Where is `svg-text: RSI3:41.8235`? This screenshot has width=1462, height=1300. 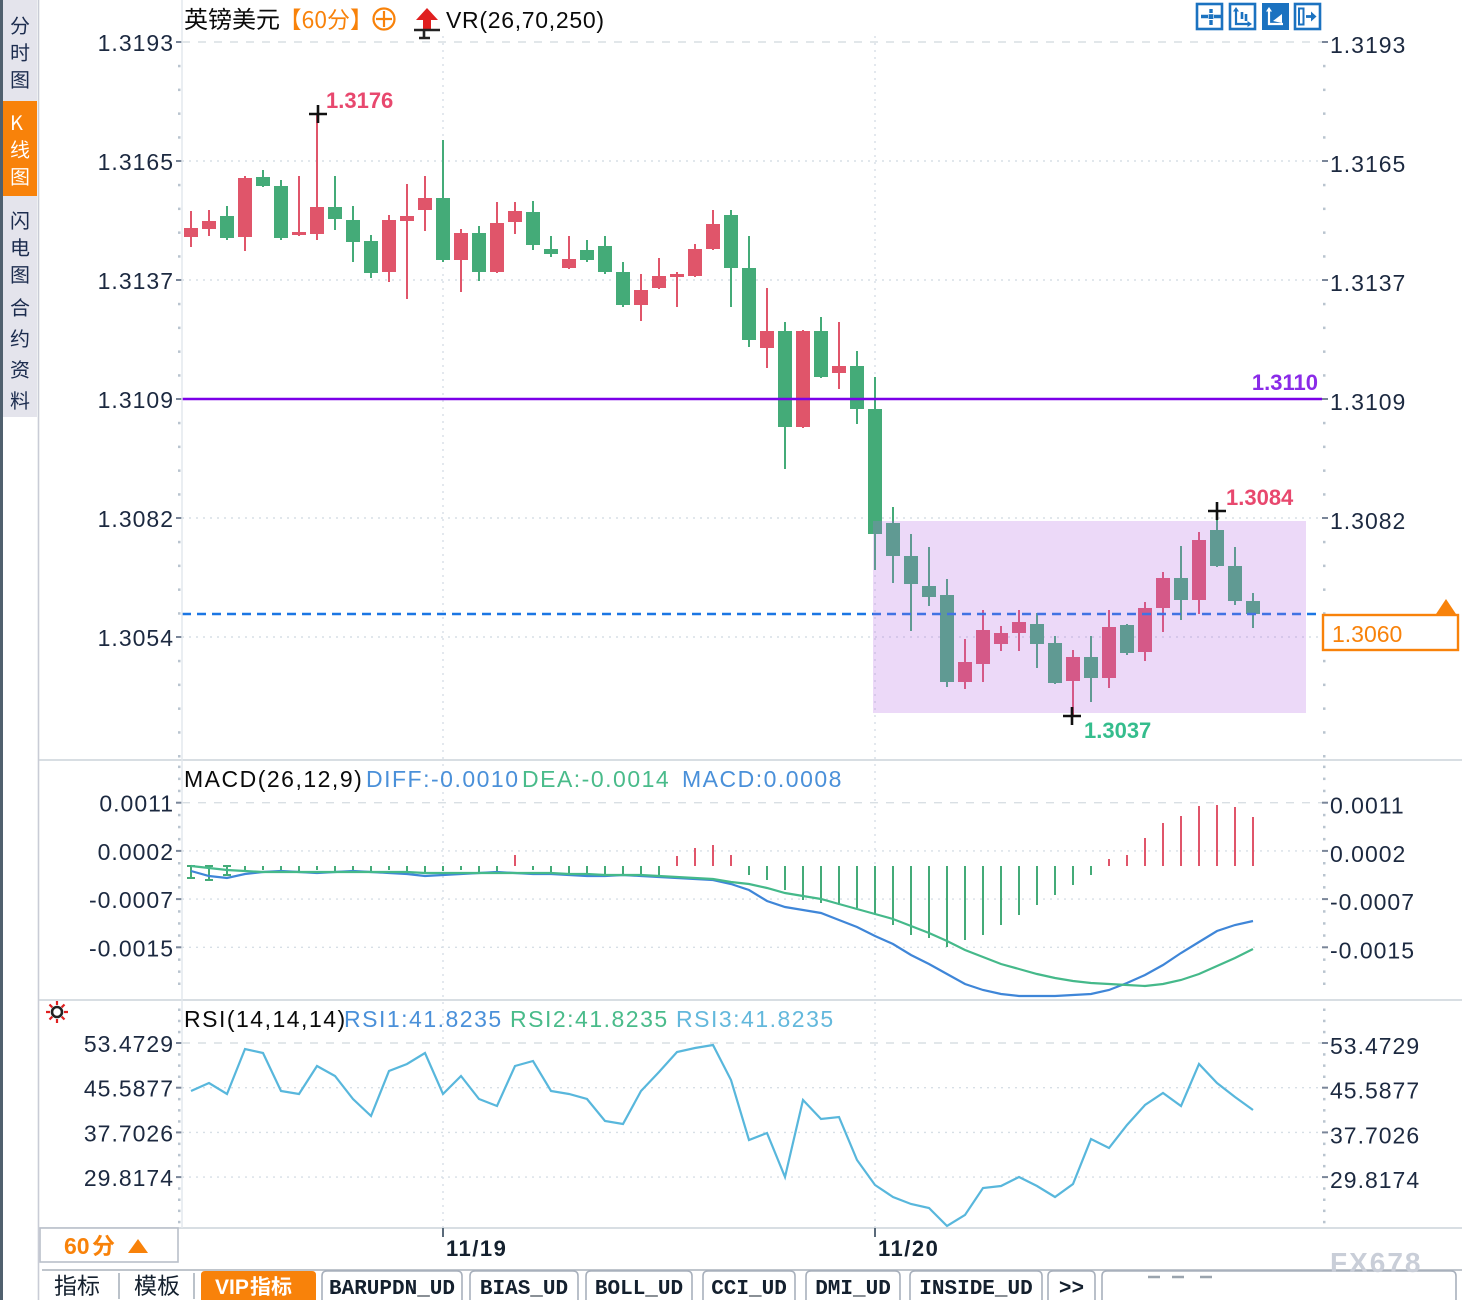 svg-text: RSI3:41.8235 is located at coordinates (755, 1019).